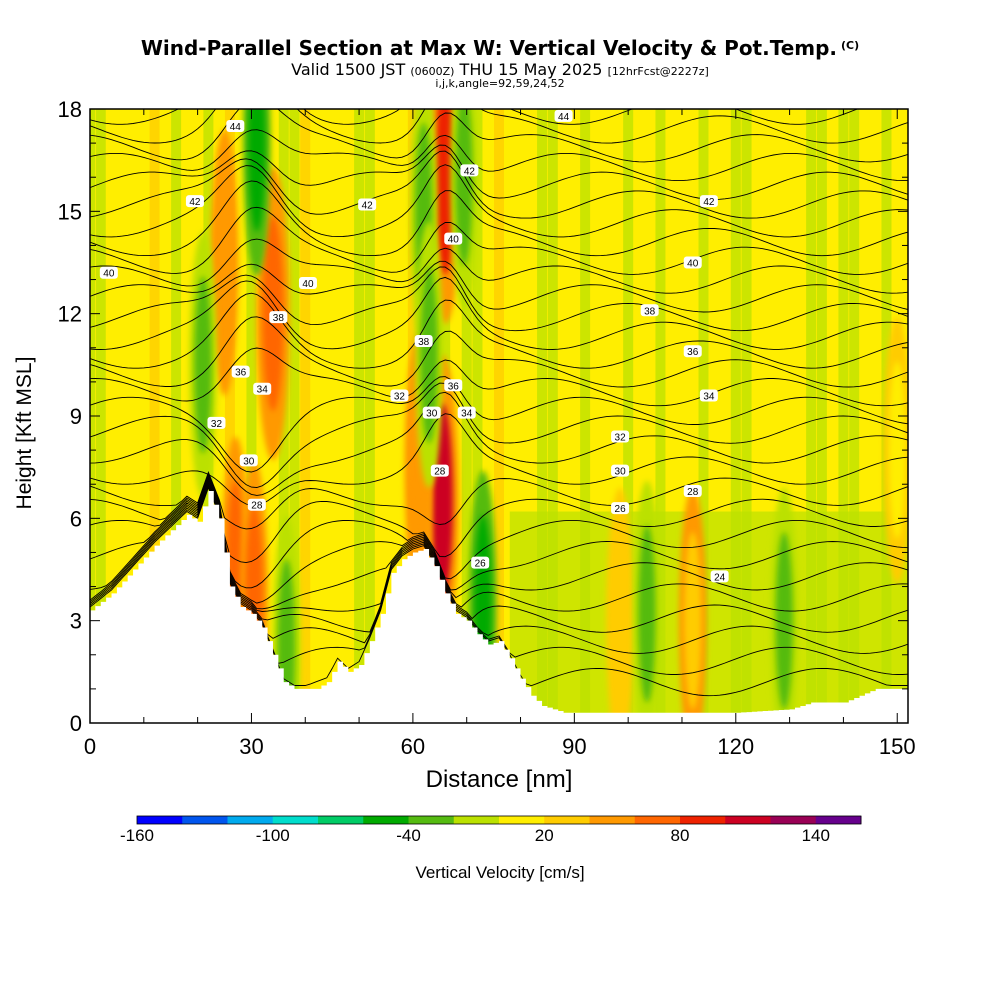 The image size is (1000, 1000). I want to click on x-axis-label: Distance [nm], so click(499, 779).